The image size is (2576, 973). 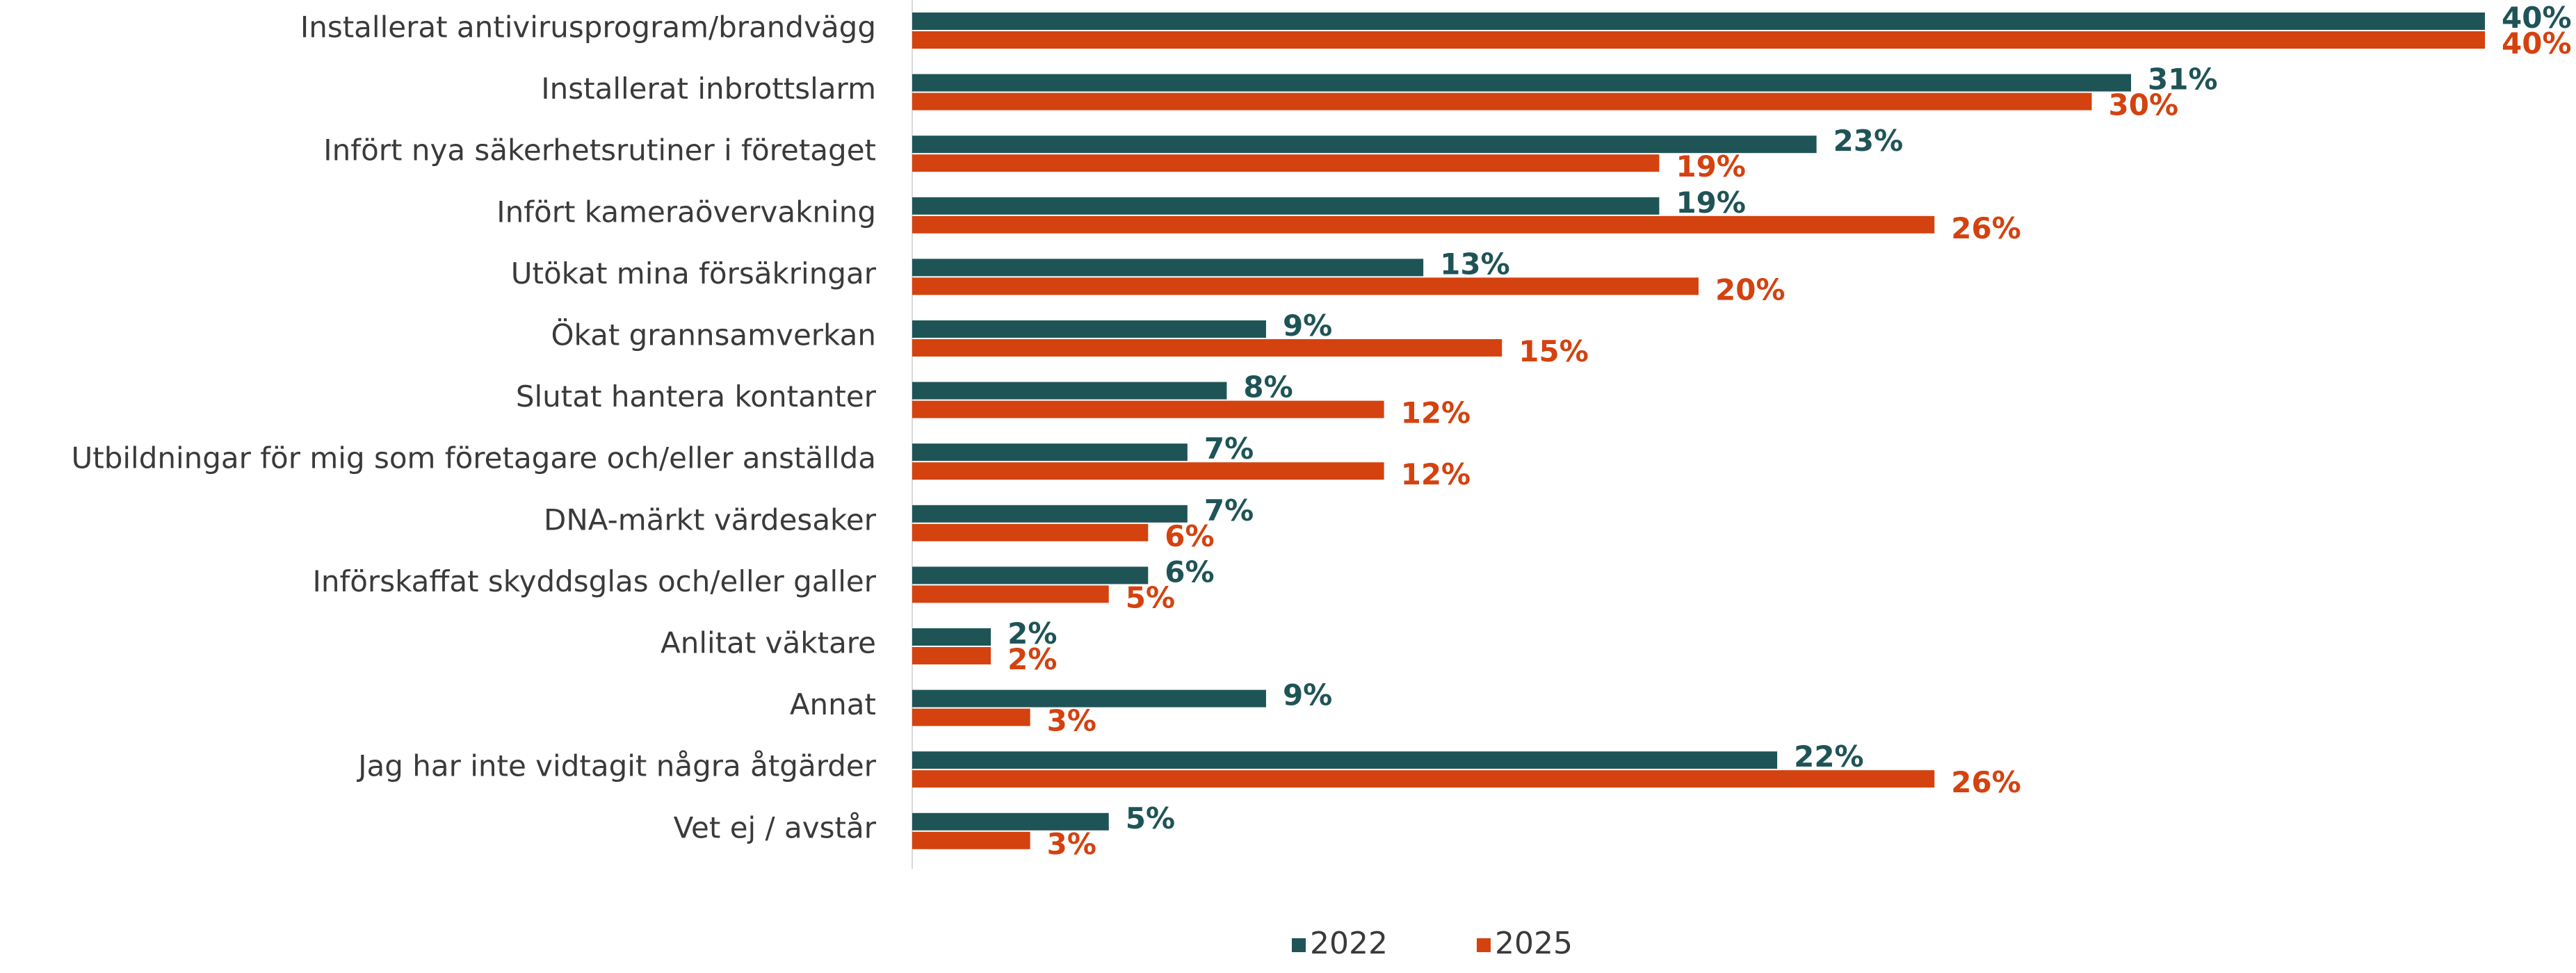 I want to click on value-label-2025: 5%, so click(x=1150, y=597).